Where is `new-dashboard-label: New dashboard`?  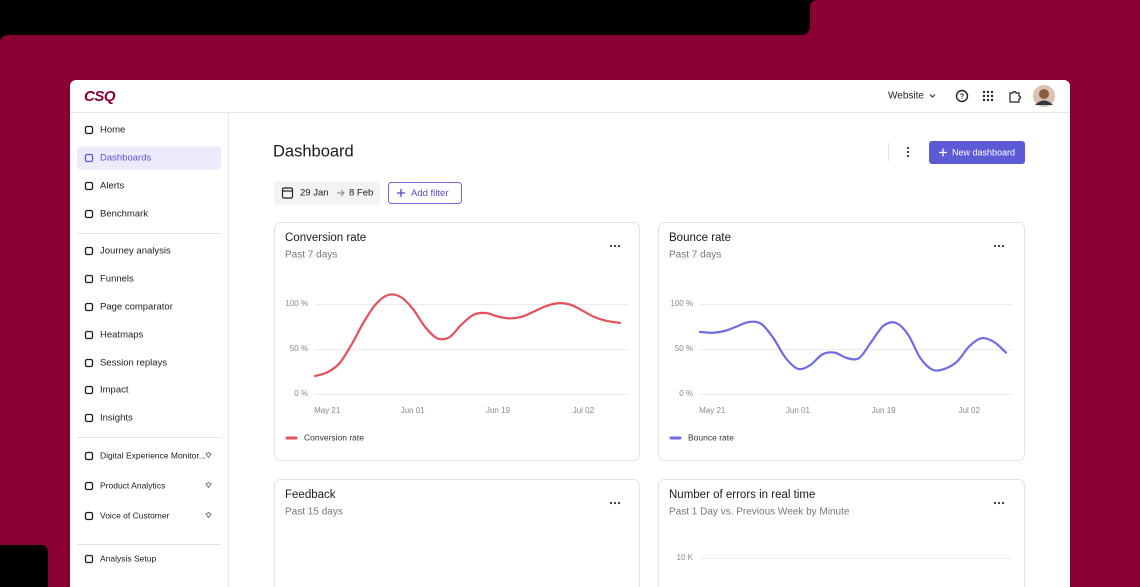 new-dashboard-label: New dashboard is located at coordinates (983, 152).